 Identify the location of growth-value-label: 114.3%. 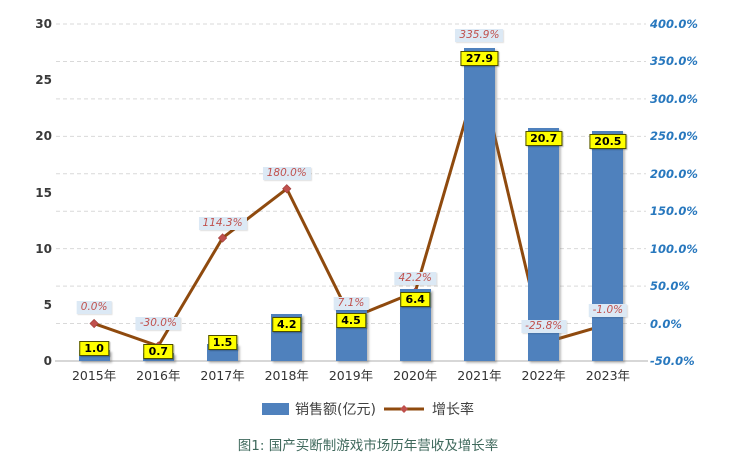
(222, 223).